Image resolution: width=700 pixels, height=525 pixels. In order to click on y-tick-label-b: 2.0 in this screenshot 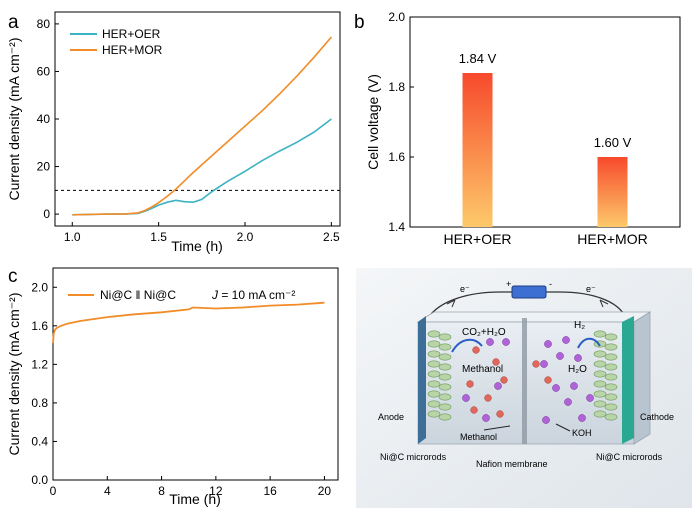, I will do `click(396, 17)`.